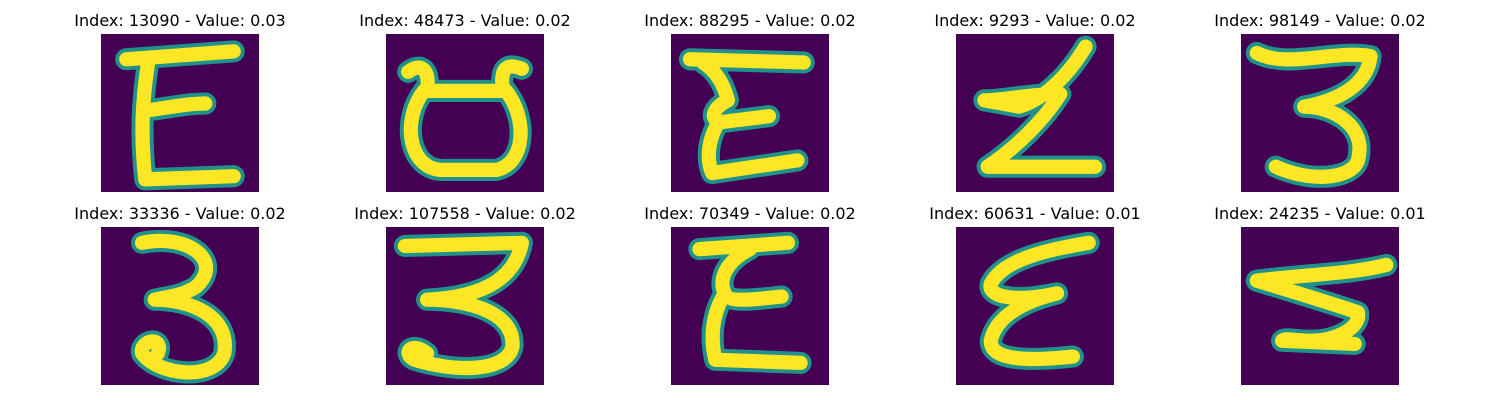 The width and height of the screenshot is (1500, 400). I want to click on panel-3: Index: 88295 - Value: 0.02, so click(750, 96).